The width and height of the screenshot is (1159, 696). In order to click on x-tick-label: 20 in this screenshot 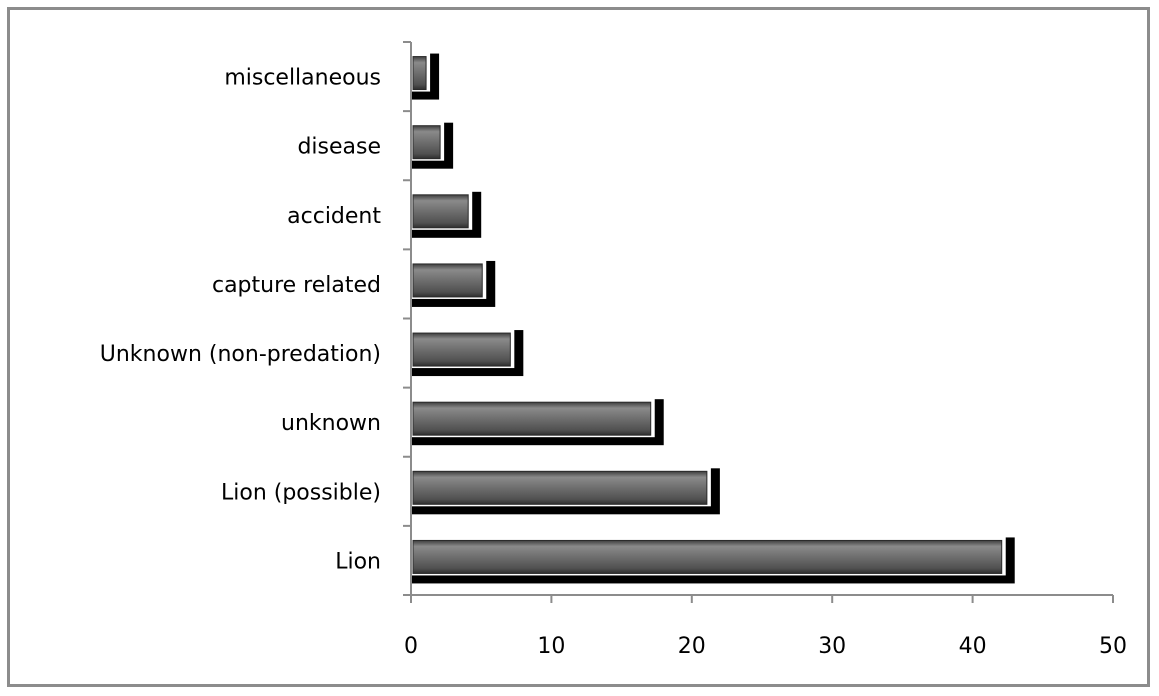, I will do `click(692, 646)`.